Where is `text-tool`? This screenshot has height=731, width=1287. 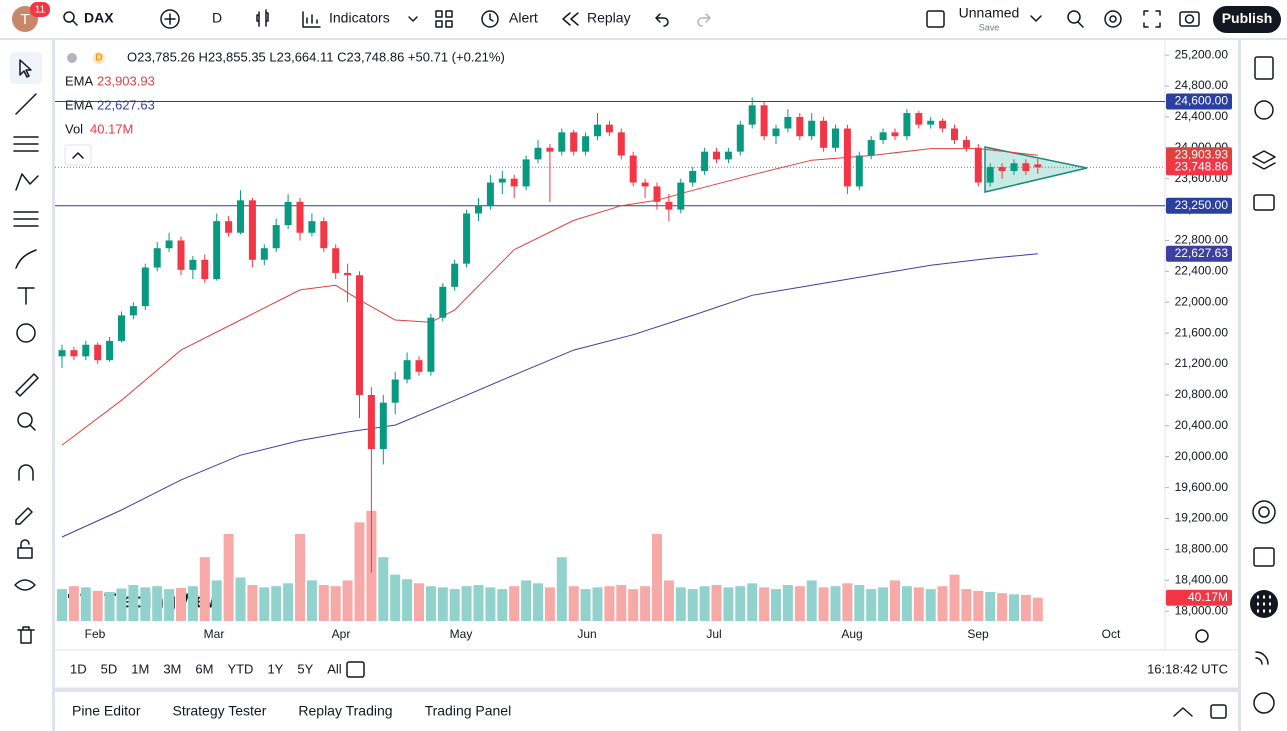
text-tool is located at coordinates (26, 296).